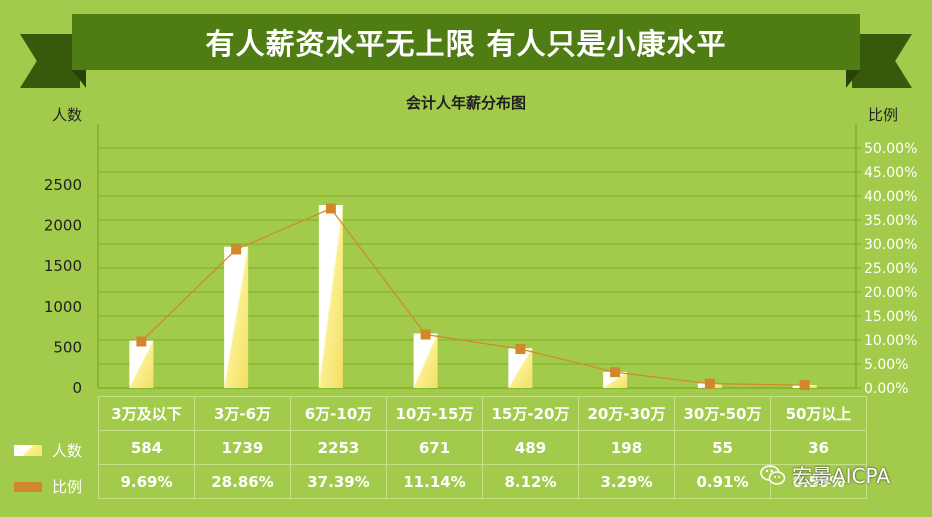 Image resolution: width=932 pixels, height=517 pixels. I want to click on y-tick-label-right: 5.00%, so click(886, 365).